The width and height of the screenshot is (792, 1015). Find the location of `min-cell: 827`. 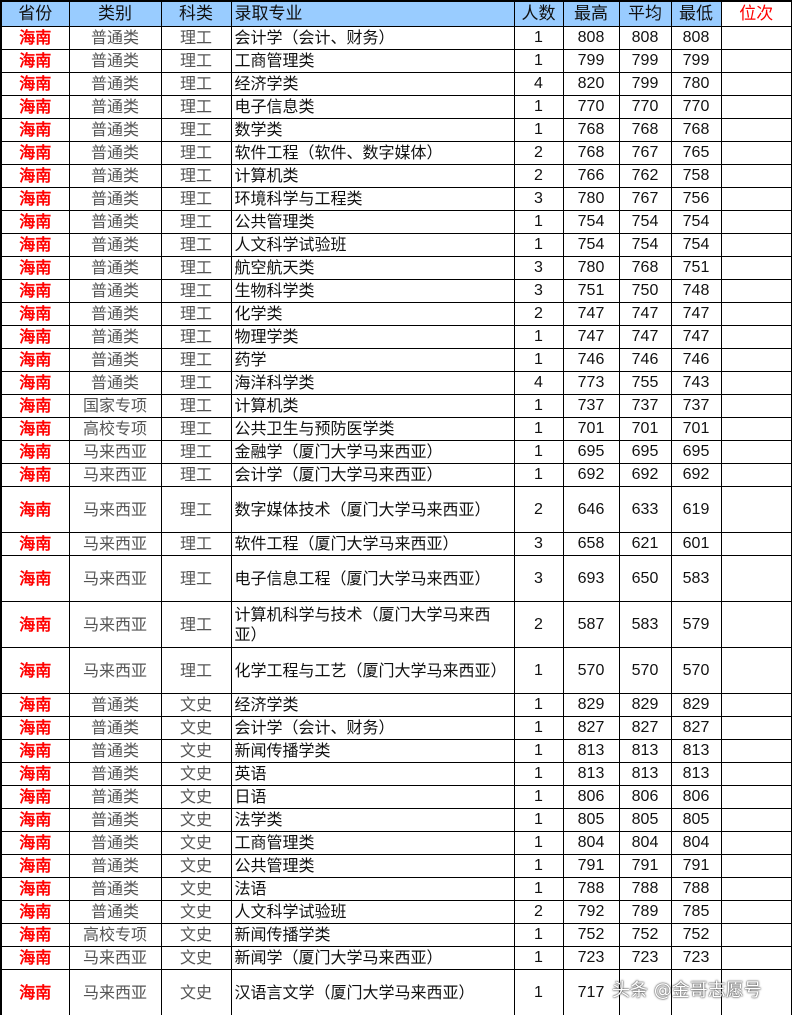

min-cell: 827 is located at coordinates (696, 728).